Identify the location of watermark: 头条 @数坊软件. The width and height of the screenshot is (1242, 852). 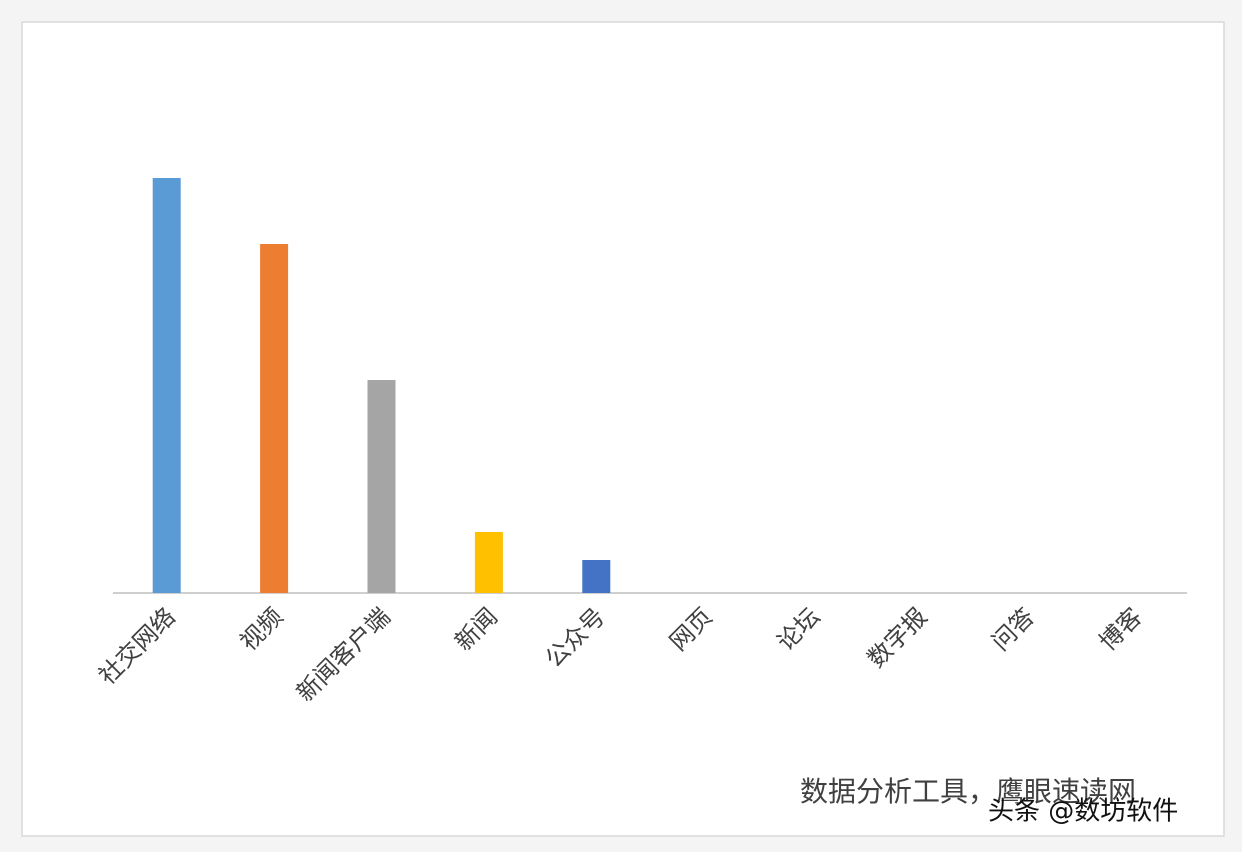
(1083, 812).